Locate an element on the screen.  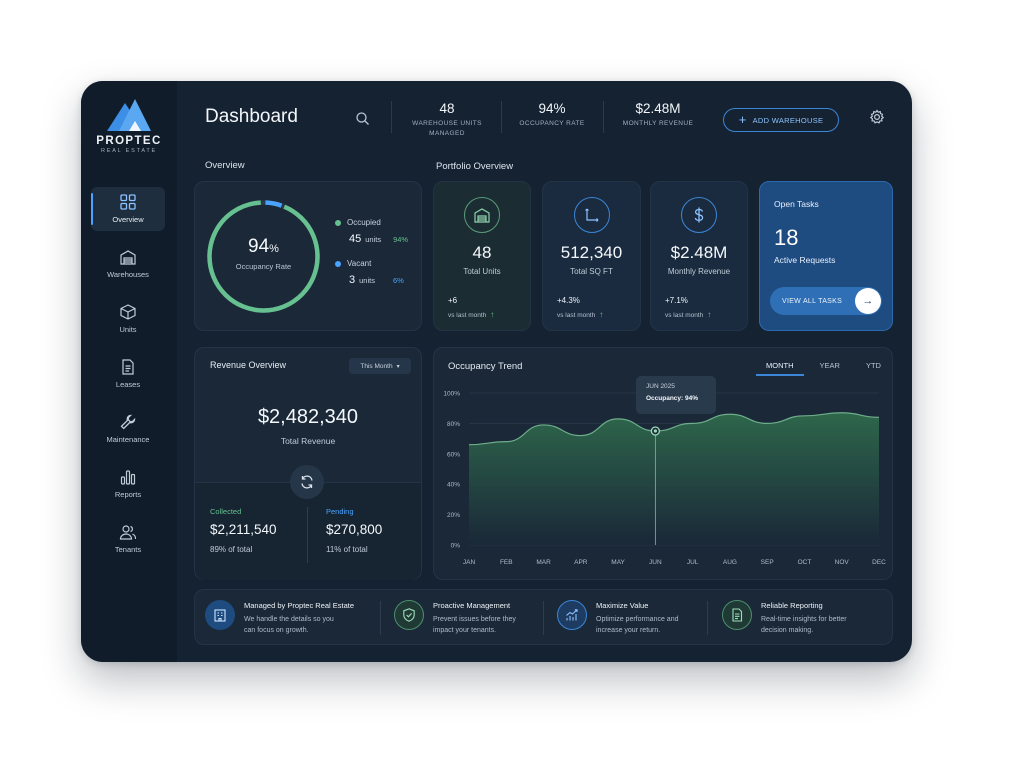
dollar-icon is located at coordinates (699, 215).